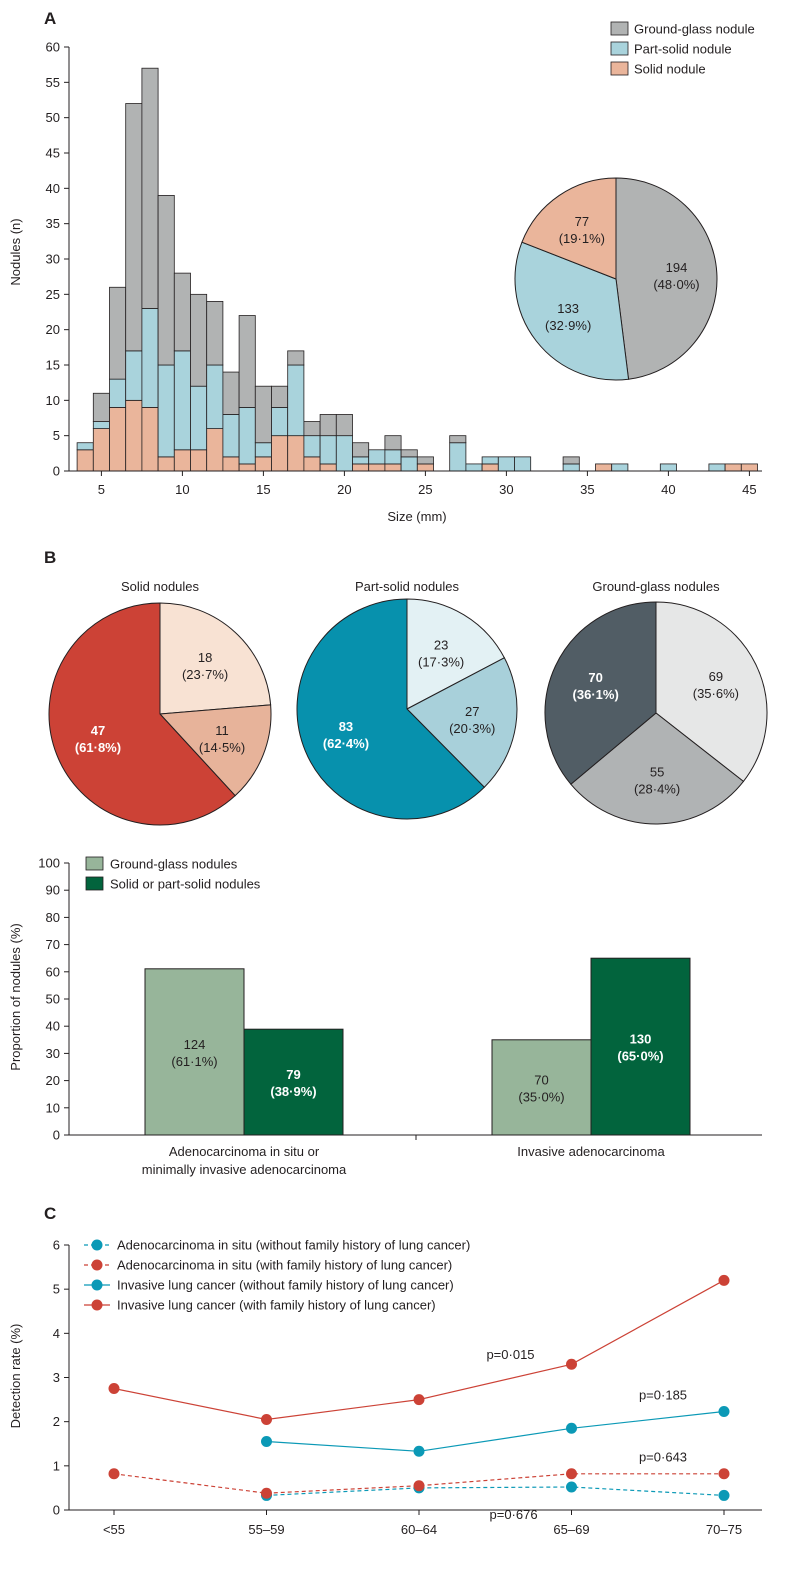  What do you see at coordinates (50, 557) in the screenshot?
I see `panel-b-letter: B` at bounding box center [50, 557].